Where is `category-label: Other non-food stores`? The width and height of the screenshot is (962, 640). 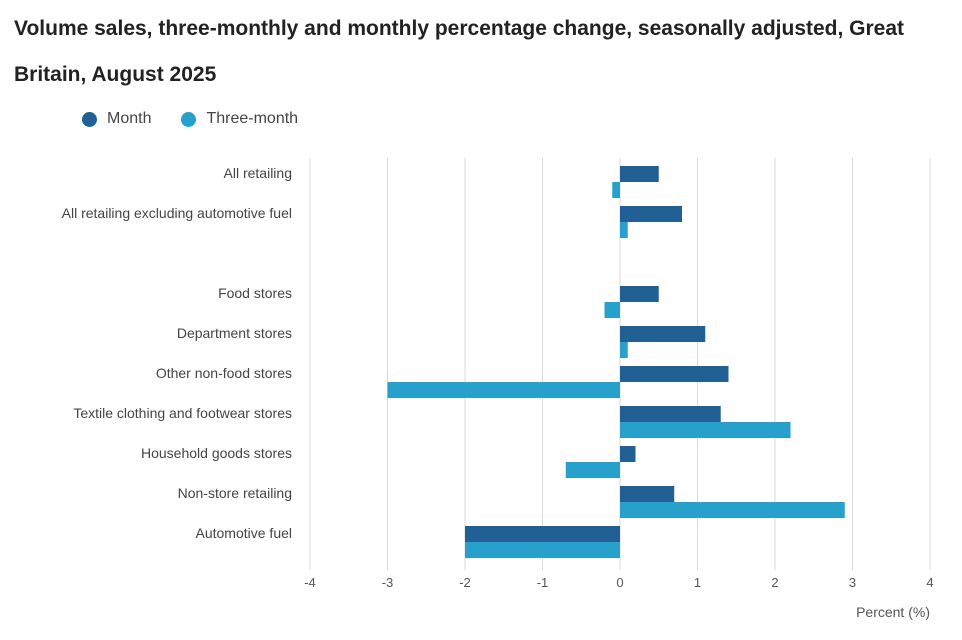 category-label: Other non-food stores is located at coordinates (224, 373).